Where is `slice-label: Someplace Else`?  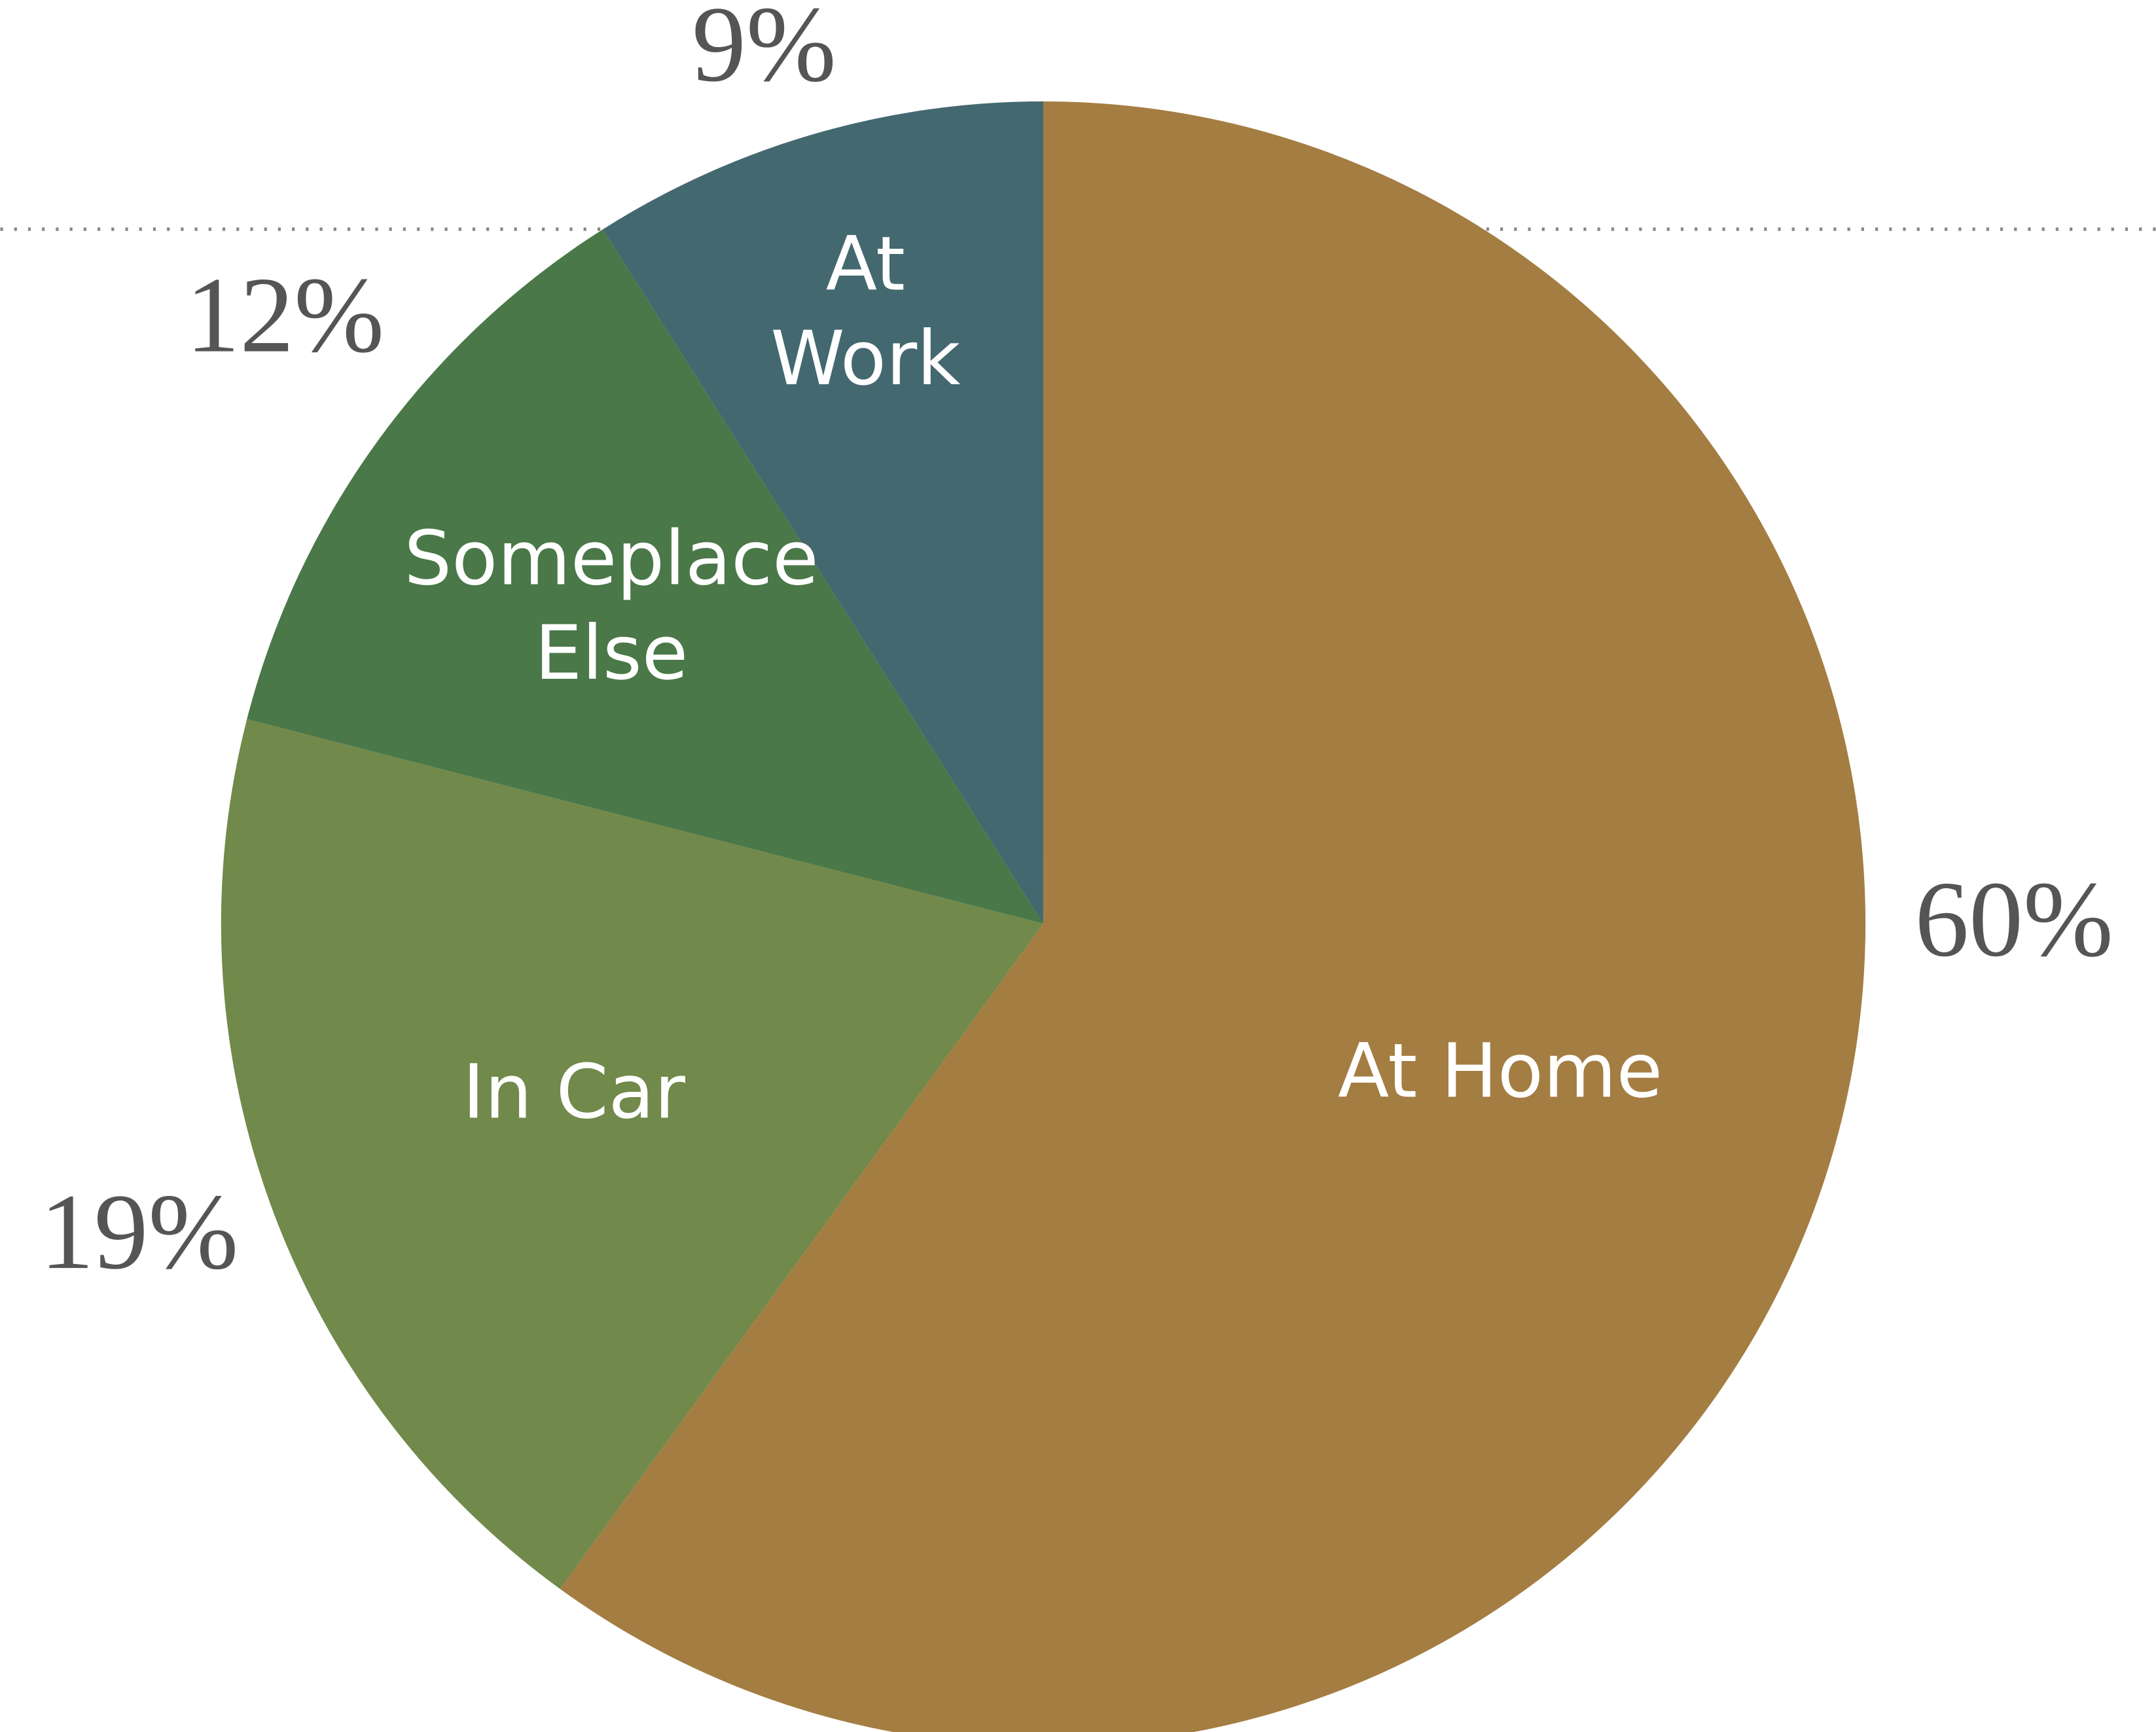
slice-label: Someplace Else is located at coordinates (611, 606).